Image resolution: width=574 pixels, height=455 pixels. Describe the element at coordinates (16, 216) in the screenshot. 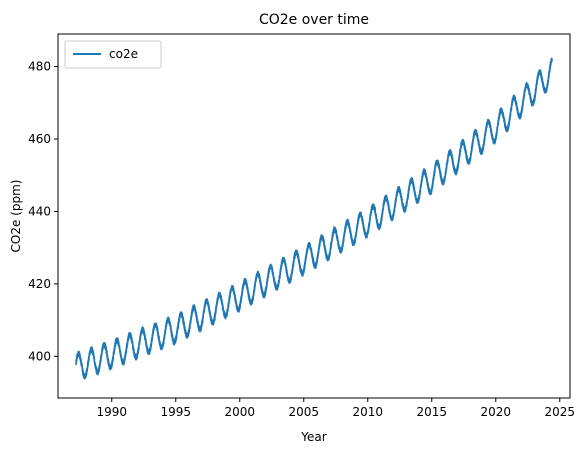

I see `y-axis-label: CO2e (ppm)` at that location.